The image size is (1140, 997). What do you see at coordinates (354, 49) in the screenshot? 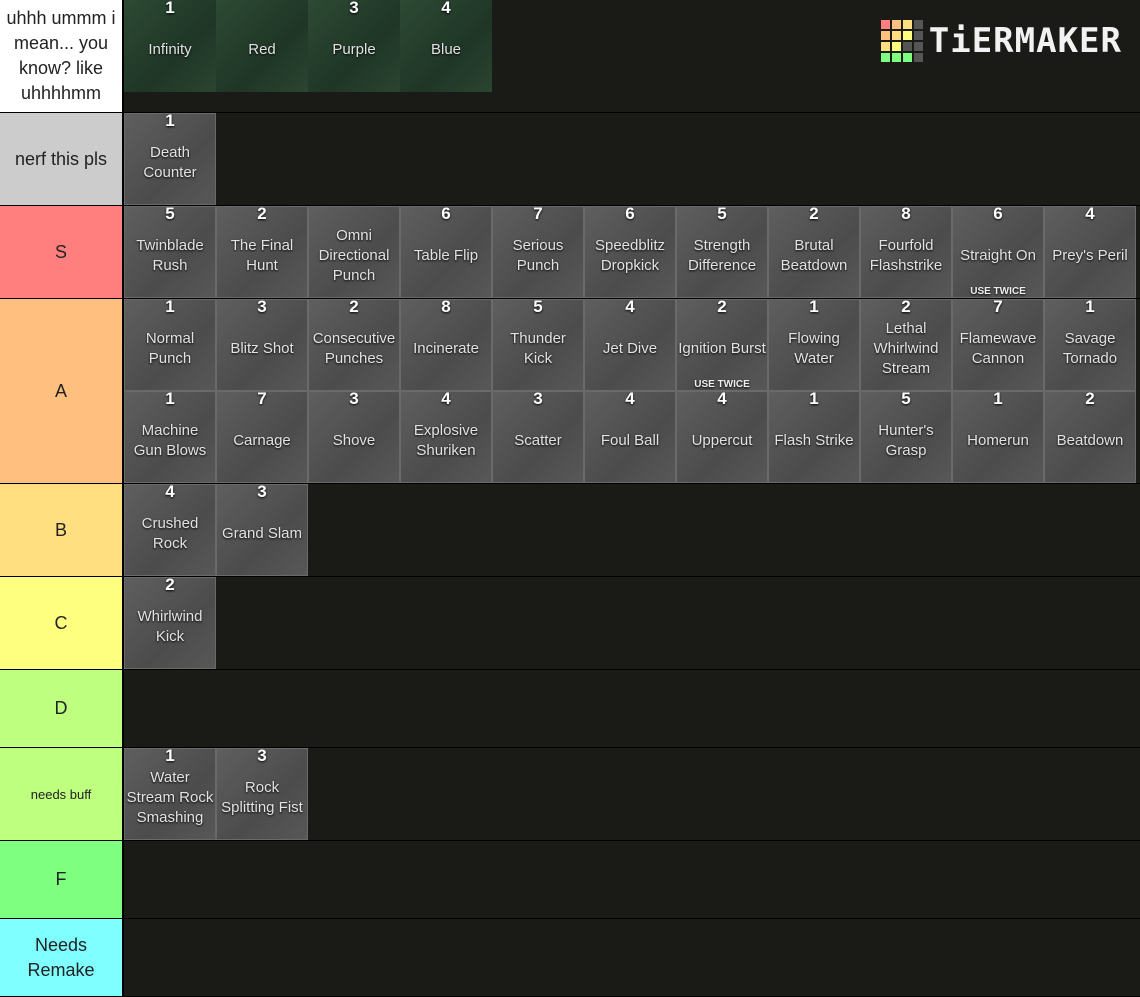
I see `item-name: Purple` at bounding box center [354, 49].